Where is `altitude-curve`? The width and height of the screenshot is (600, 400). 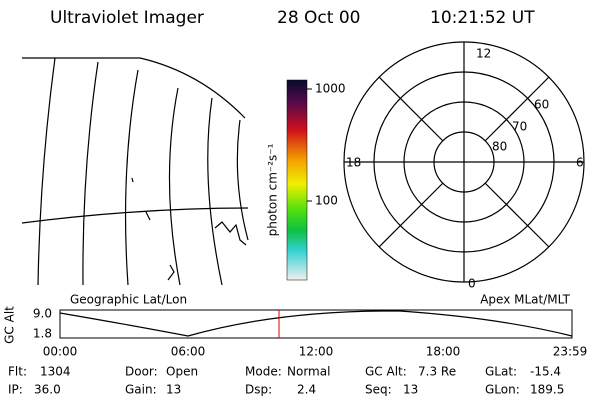 altitude-curve is located at coordinates (316, 323).